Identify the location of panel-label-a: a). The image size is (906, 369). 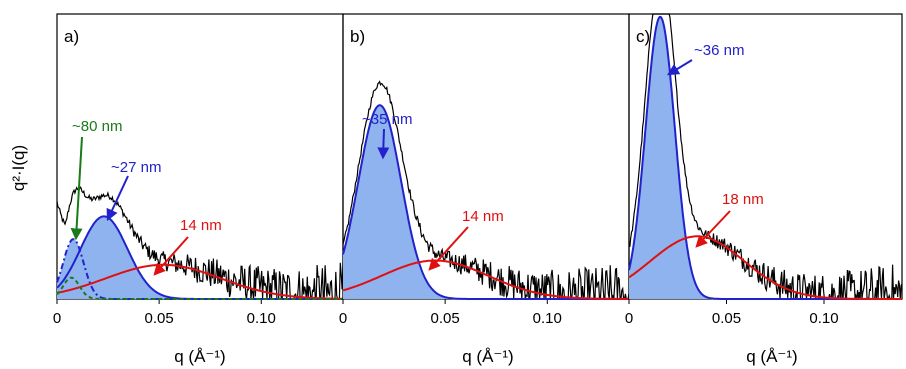
(71, 36).